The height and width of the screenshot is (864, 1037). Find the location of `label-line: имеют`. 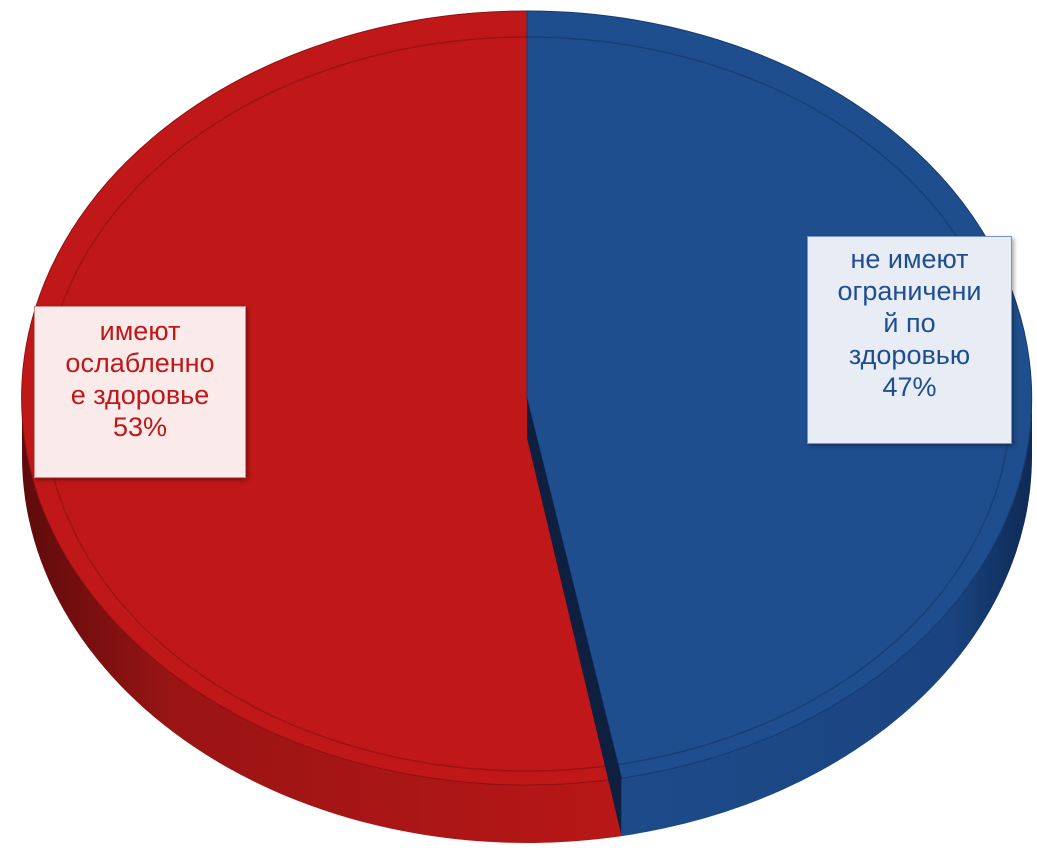

label-line: имеют is located at coordinates (140, 331).